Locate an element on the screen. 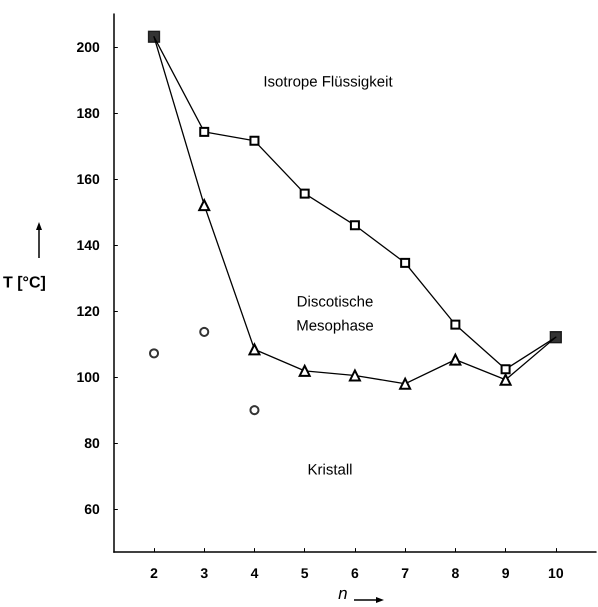 This screenshot has height=607, width=598. y-axis-title: T [°C] is located at coordinates (24, 283).